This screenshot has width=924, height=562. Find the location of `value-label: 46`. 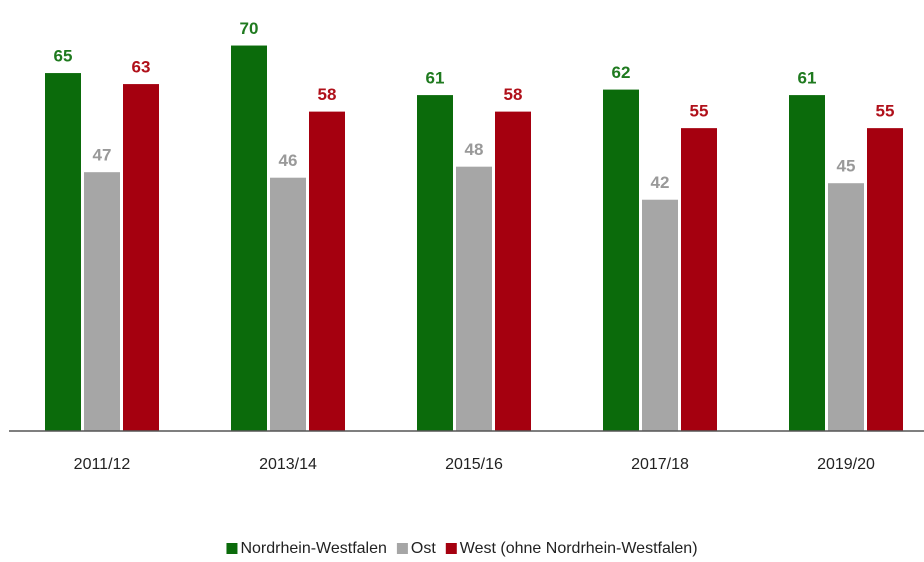

value-label: 46 is located at coordinates (288, 160).